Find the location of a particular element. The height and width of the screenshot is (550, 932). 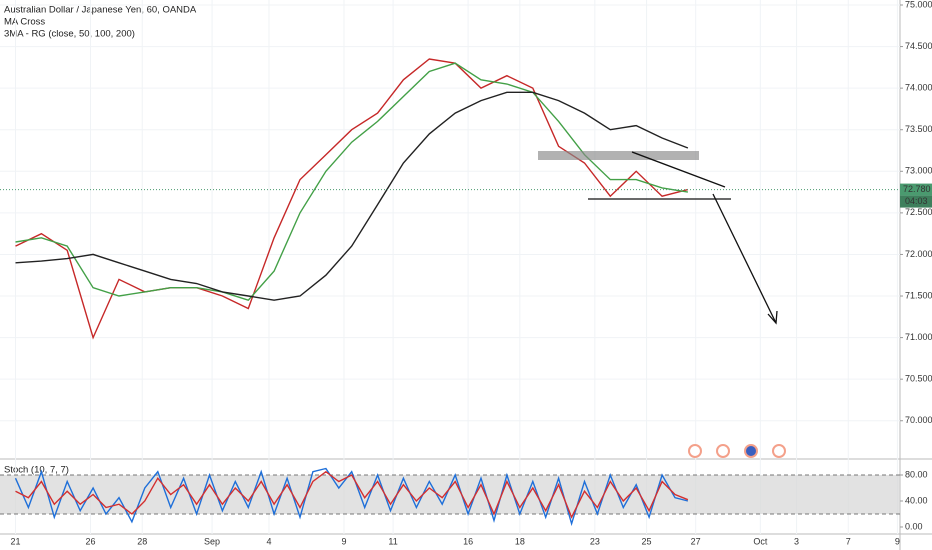

x-tick-label: 16 is located at coordinates (468, 541).